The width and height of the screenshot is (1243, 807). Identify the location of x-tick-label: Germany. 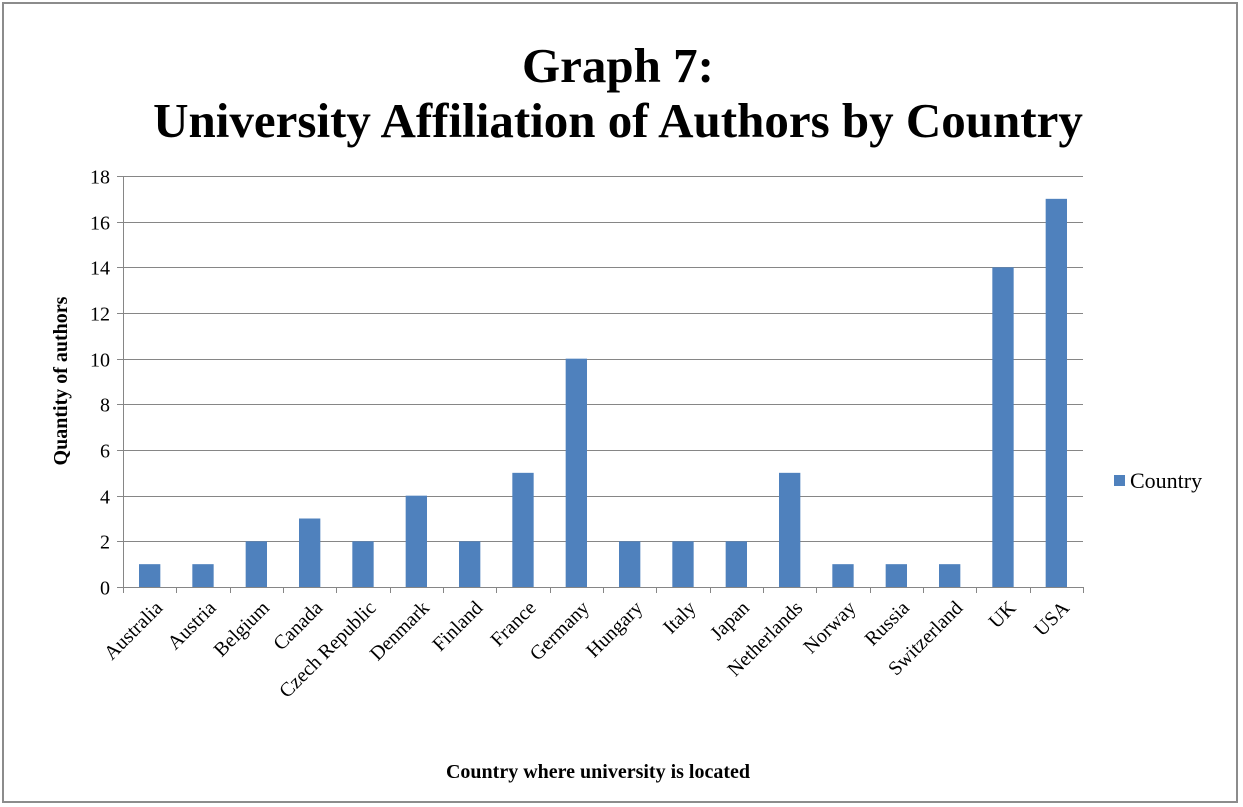
(560, 631).